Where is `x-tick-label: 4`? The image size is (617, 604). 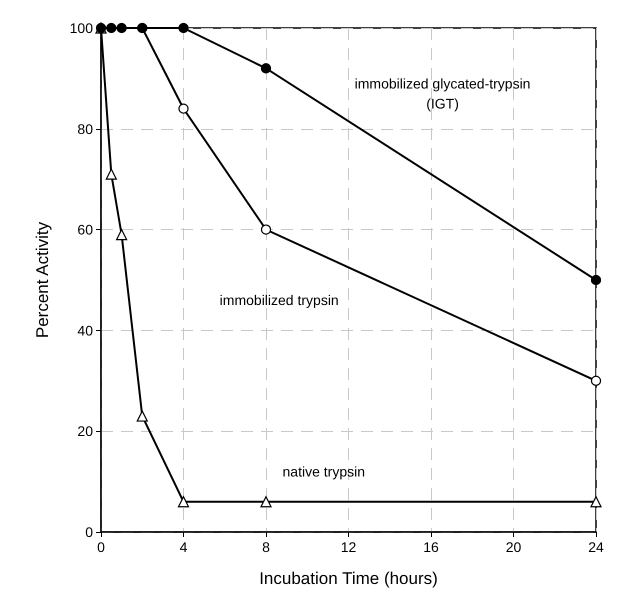 x-tick-label: 4 is located at coordinates (184, 547).